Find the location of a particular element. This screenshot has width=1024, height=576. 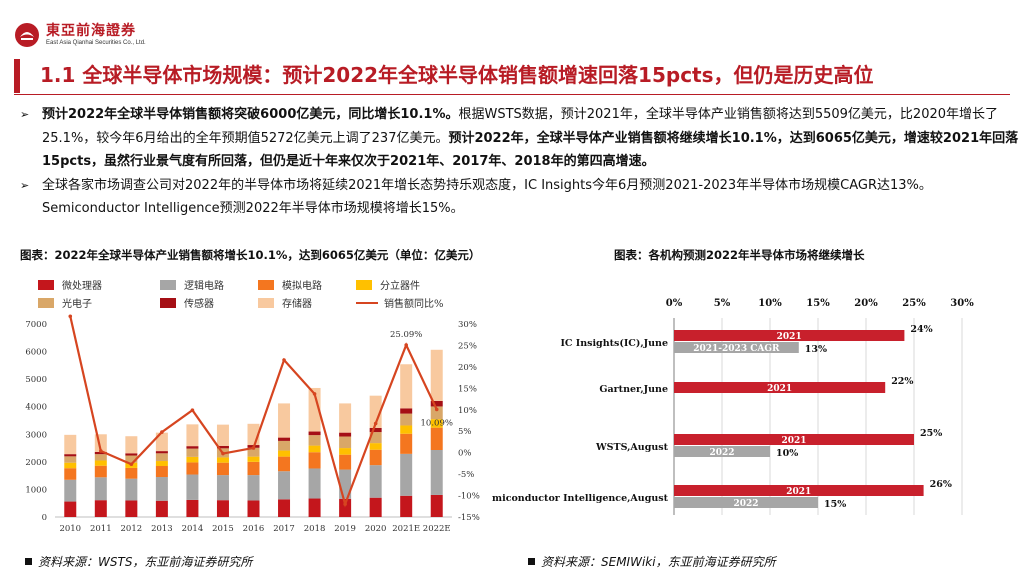

growth-data-label: 10.09% is located at coordinates (437, 423).